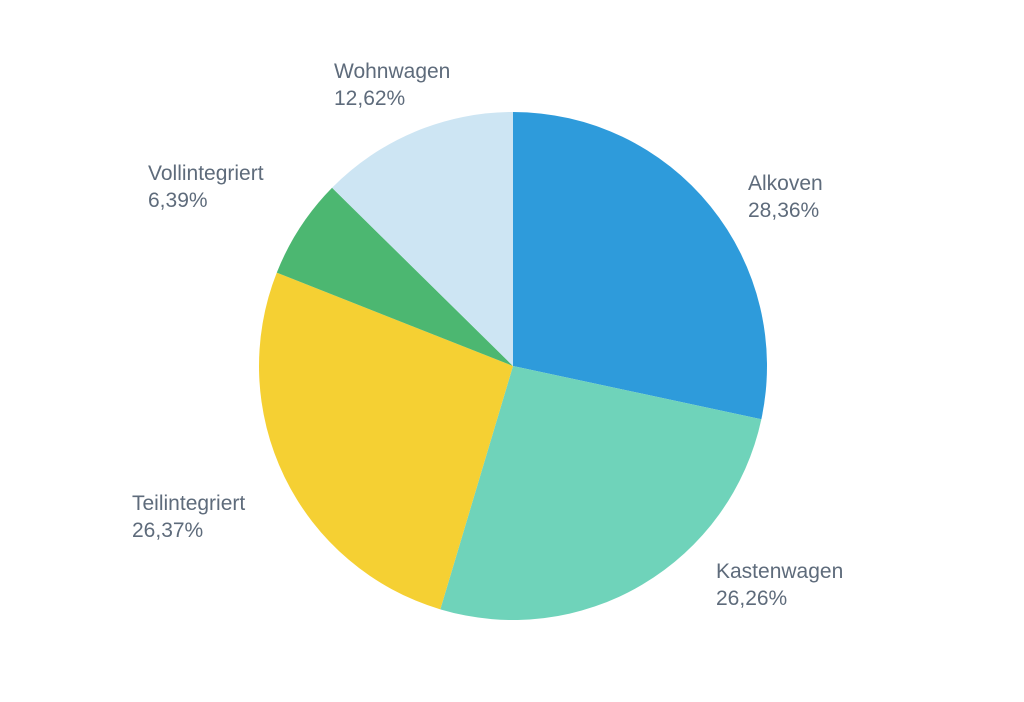 The width and height of the screenshot is (1024, 702). Describe the element at coordinates (392, 71) in the screenshot. I see `slice-label-wohnwagen: Wohnwagen` at that location.